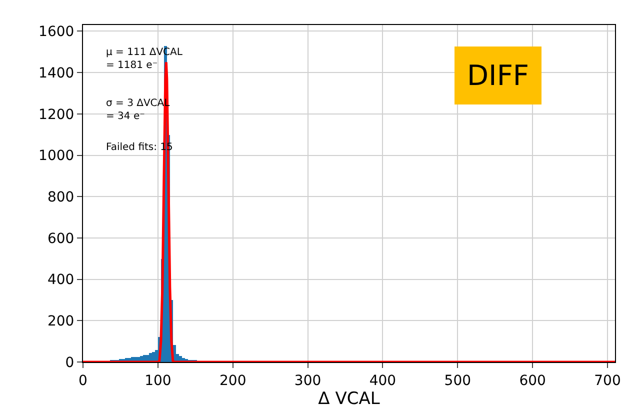  What do you see at coordinates (158, 380) in the screenshot?
I see `x-tick-label: 100` at bounding box center [158, 380].